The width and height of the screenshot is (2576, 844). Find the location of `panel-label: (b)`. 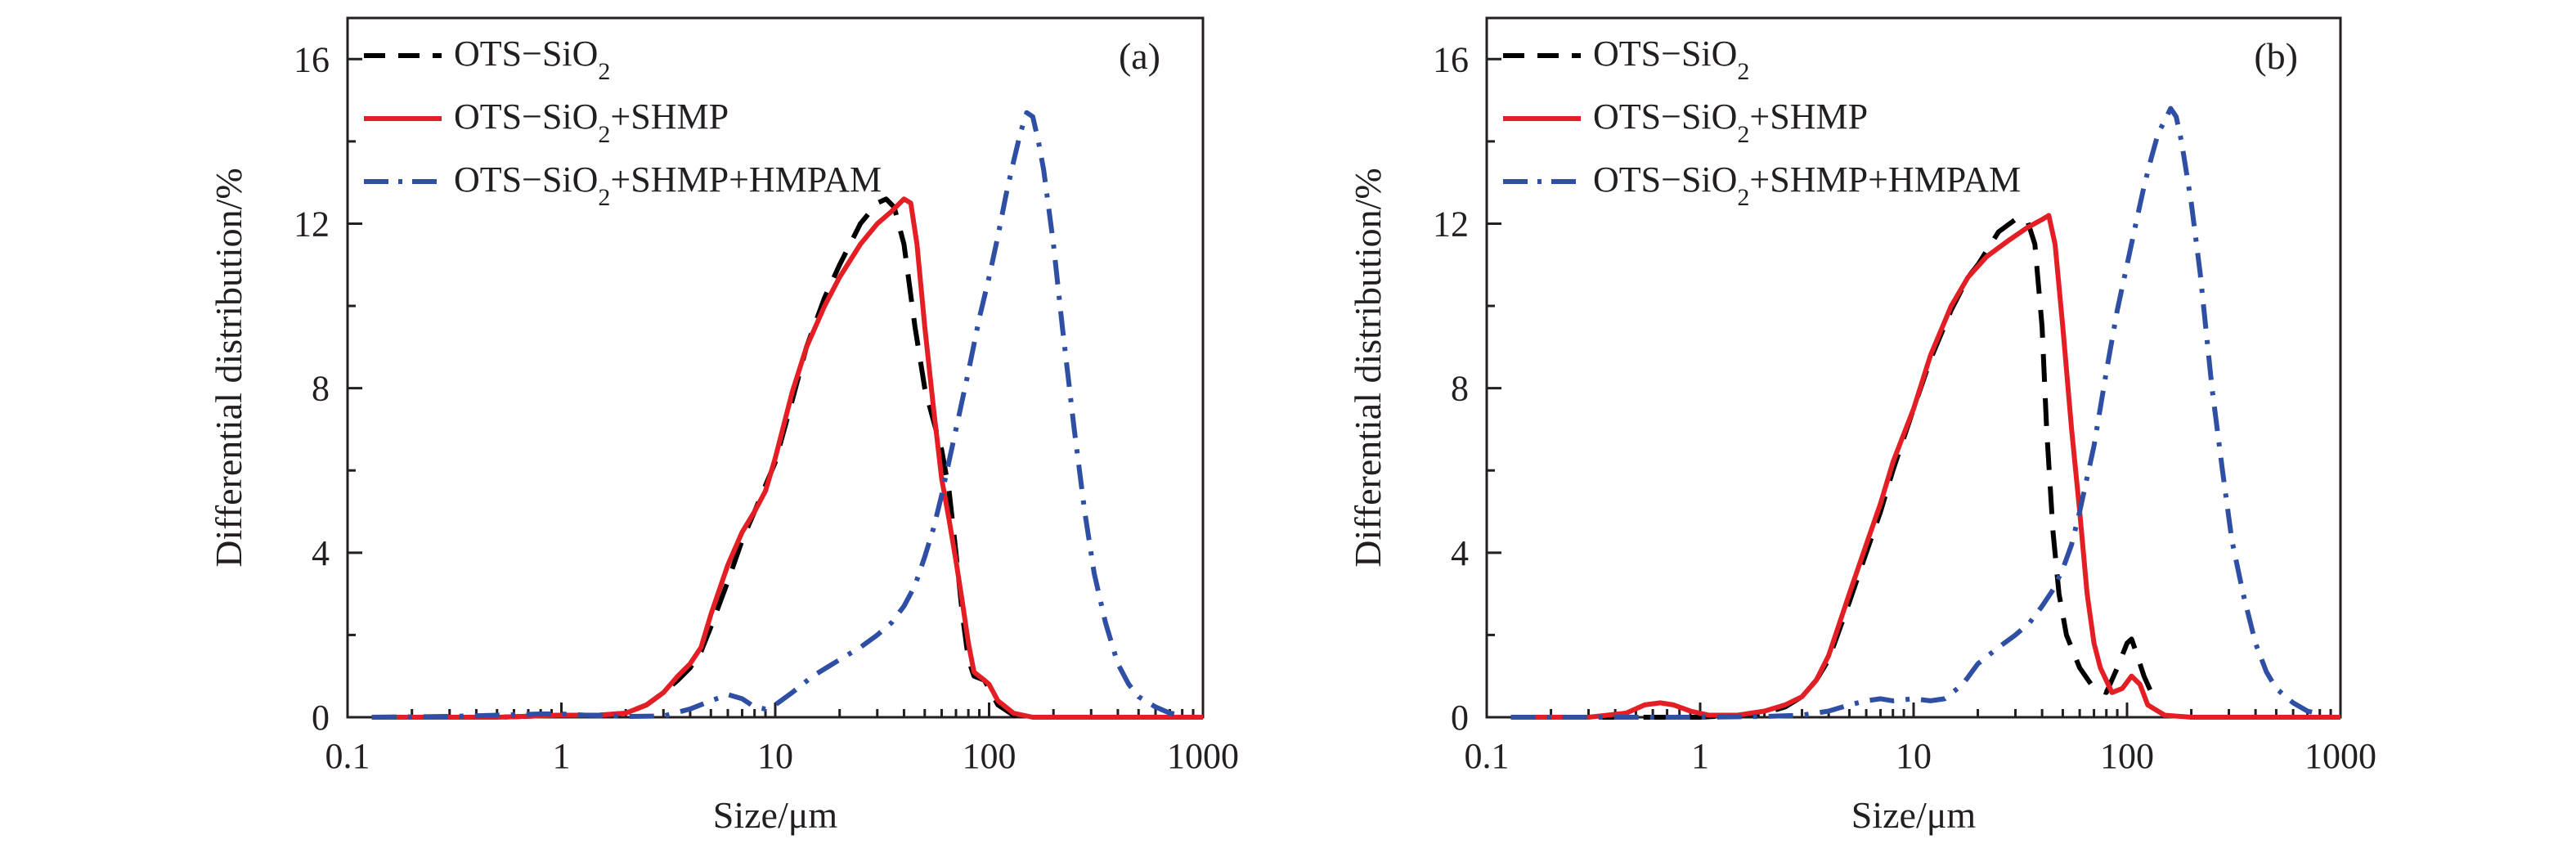

panel-label: (b) is located at coordinates (2276, 56).